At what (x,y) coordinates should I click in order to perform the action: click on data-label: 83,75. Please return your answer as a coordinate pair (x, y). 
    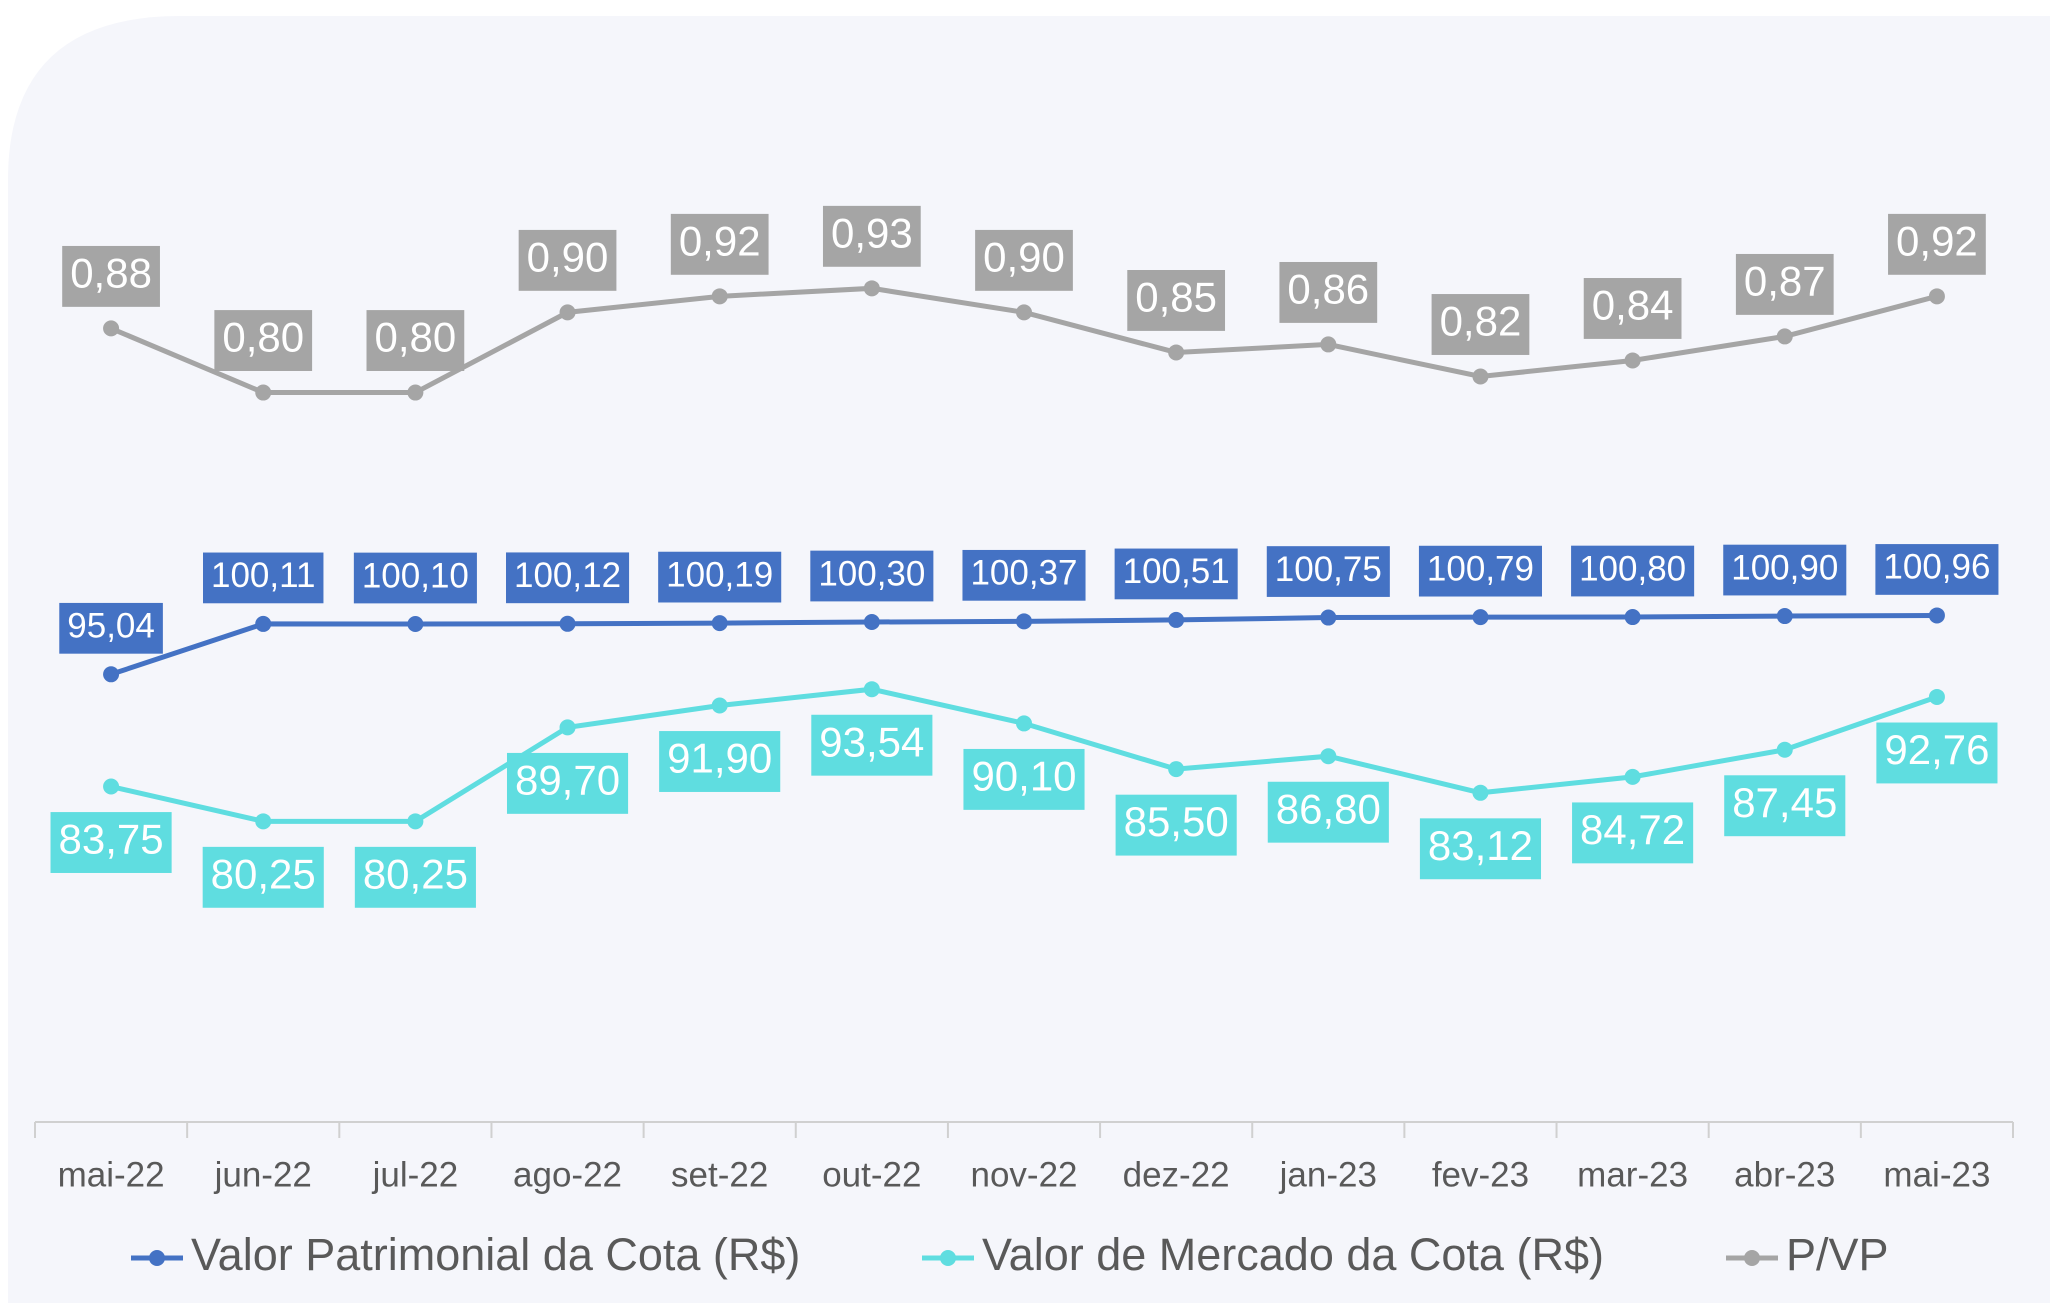
    Looking at the image, I should click on (111, 842).